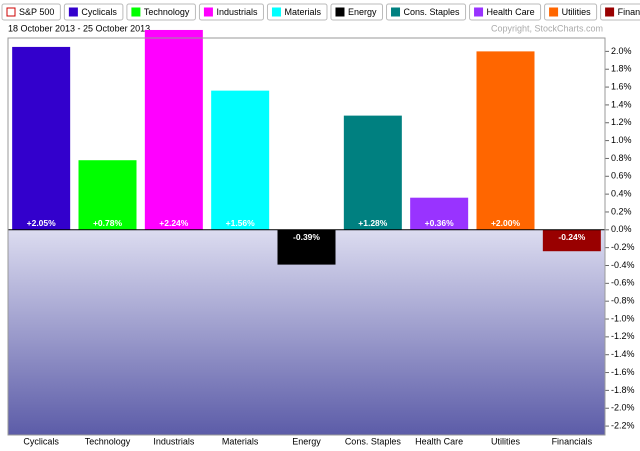  What do you see at coordinates (237, 12) in the screenshot?
I see `legend-label: Industrials` at bounding box center [237, 12].